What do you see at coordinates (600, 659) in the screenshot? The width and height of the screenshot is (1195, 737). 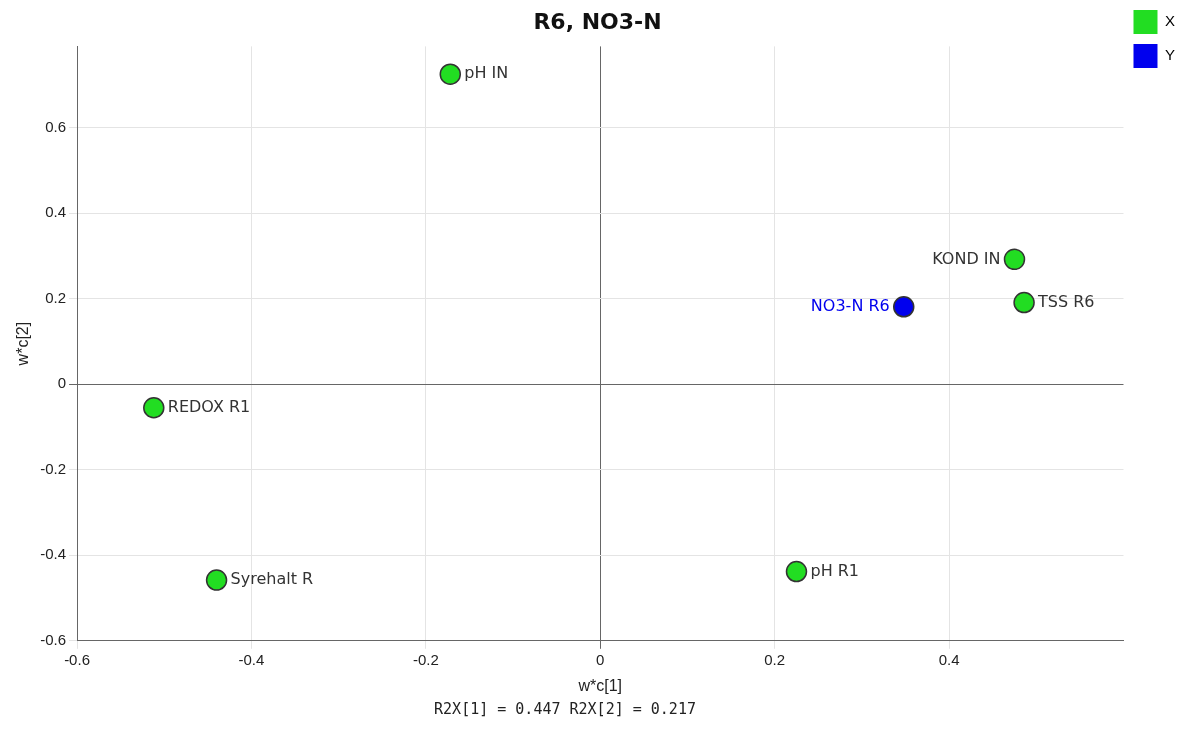 I see `x-tick-label: 0` at bounding box center [600, 659].